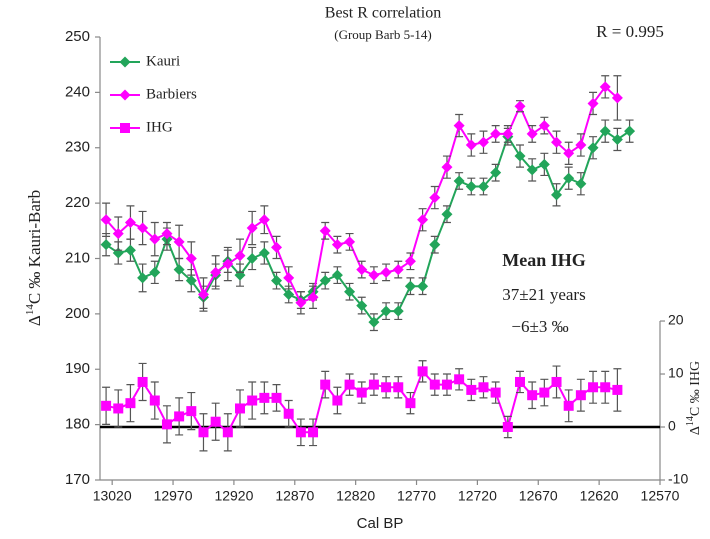  I want to click on annotation: Mean IHG, so click(544, 260).